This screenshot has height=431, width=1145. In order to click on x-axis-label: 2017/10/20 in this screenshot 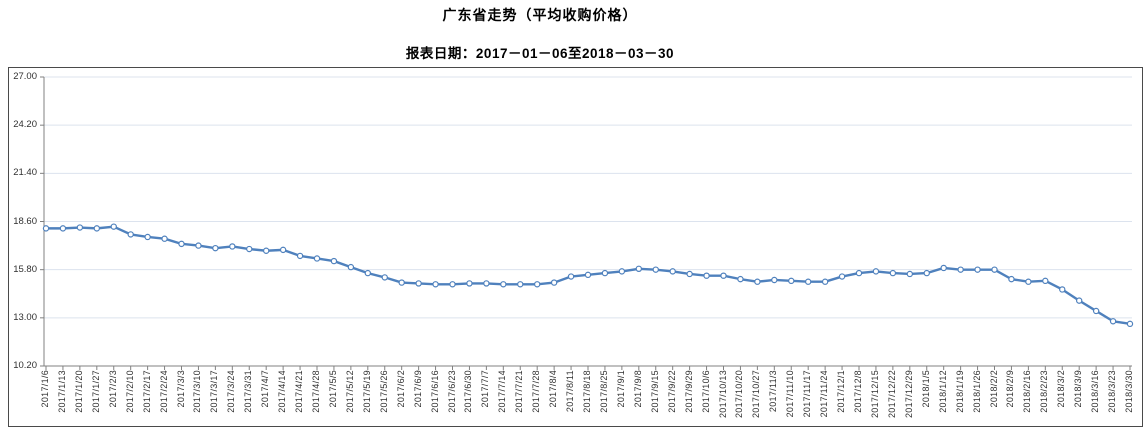, I will do `click(739, 394)`.